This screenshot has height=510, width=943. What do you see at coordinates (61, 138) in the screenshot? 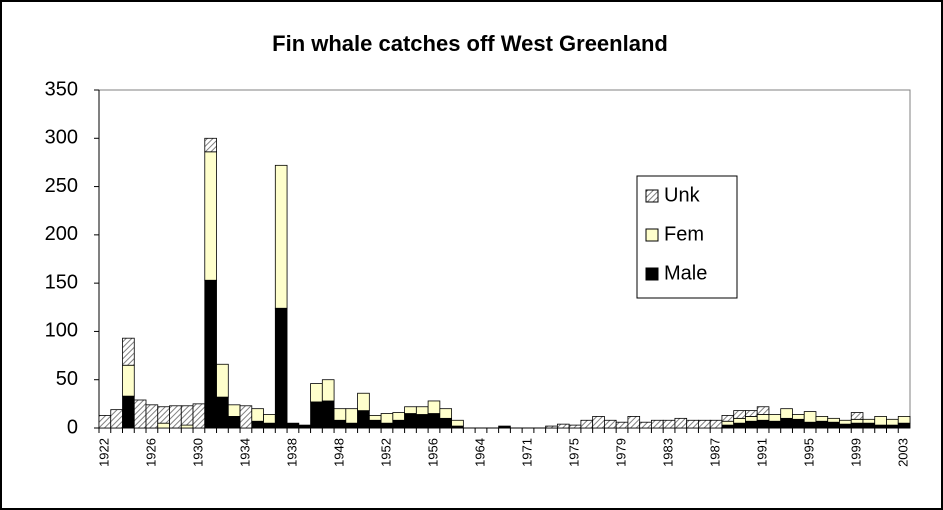
I see `y-tick-label: 300` at bounding box center [61, 138].